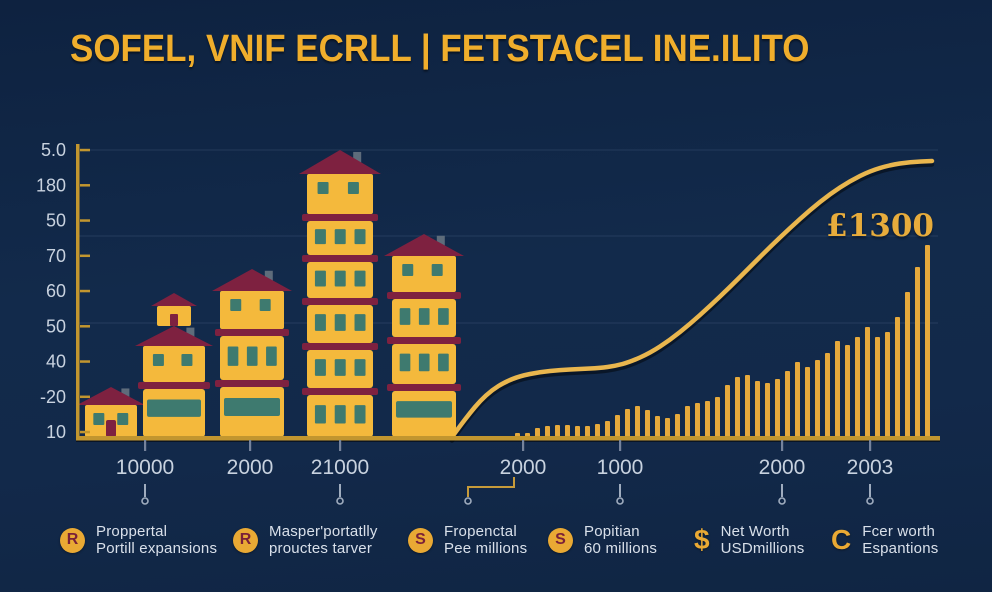 This screenshot has width=992, height=592. What do you see at coordinates (870, 467) in the screenshot?
I see `x-axis-label: 2003` at bounding box center [870, 467].